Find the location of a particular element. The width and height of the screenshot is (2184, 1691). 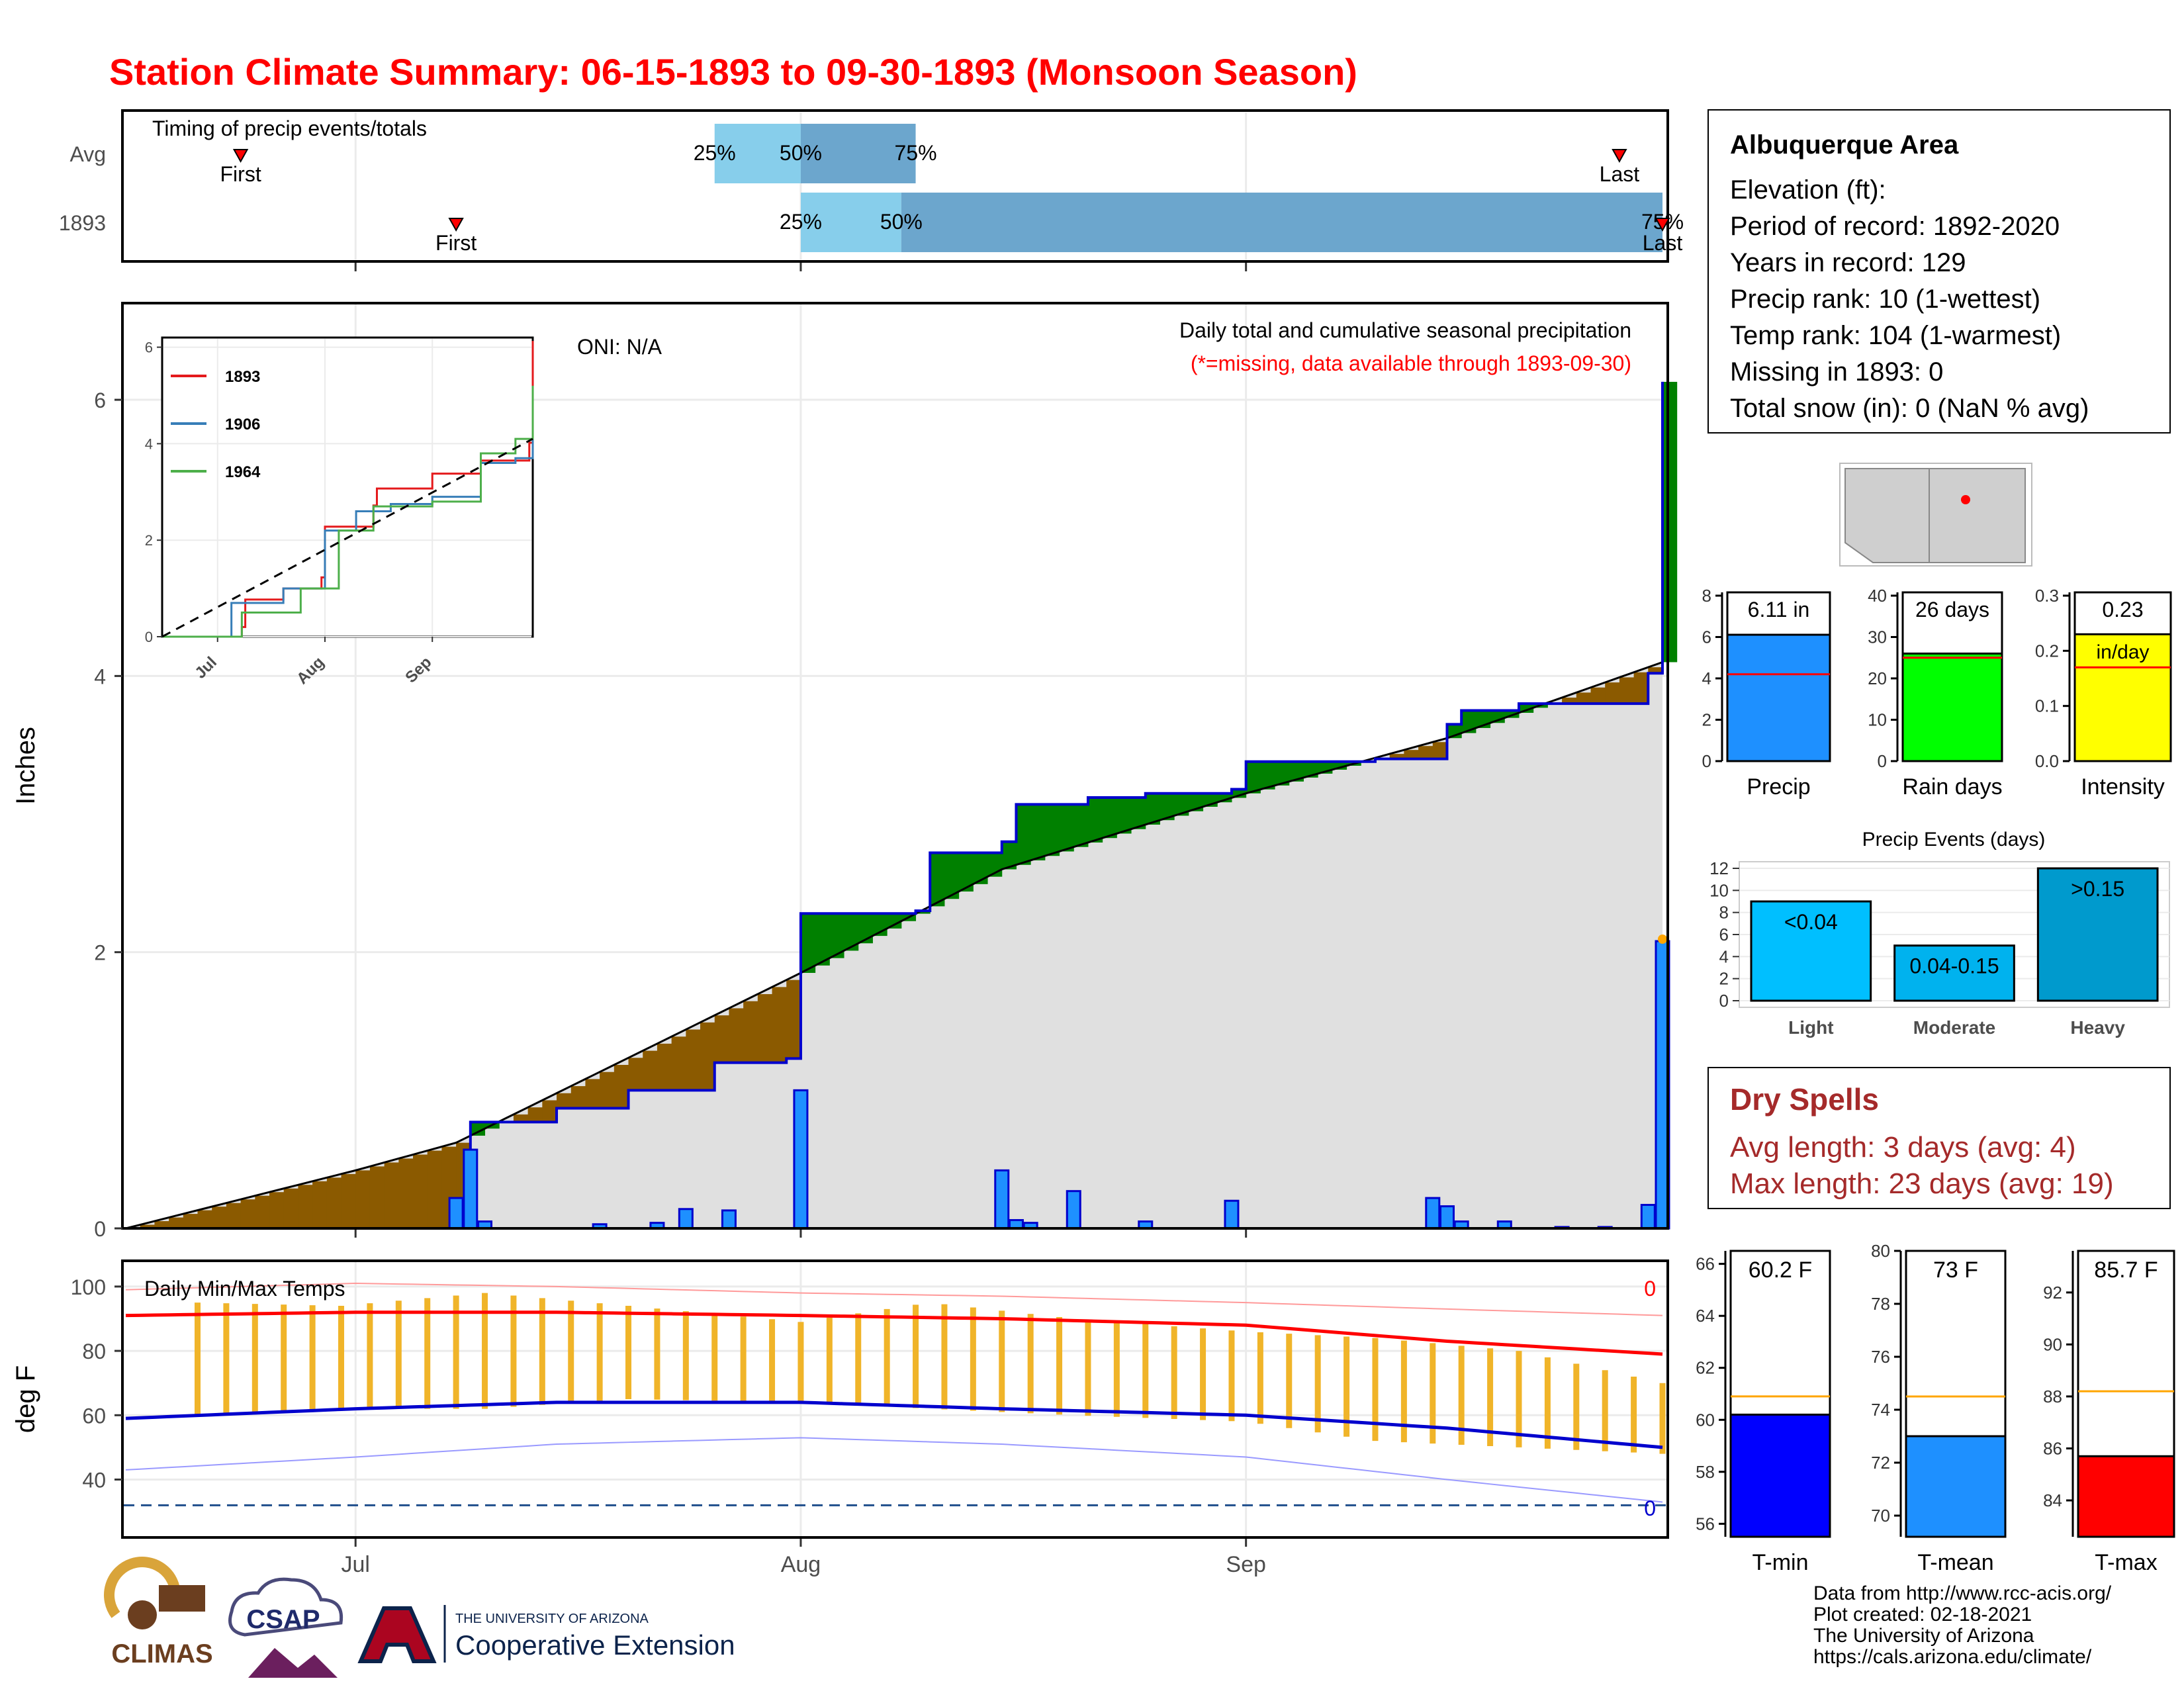

precip-events-ytick-label: 8 is located at coordinates (1724, 913).